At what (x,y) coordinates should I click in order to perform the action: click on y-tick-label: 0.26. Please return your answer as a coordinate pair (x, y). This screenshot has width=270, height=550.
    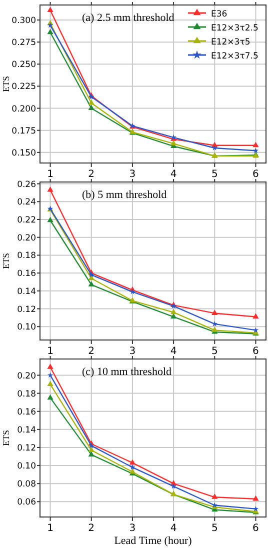
    Looking at the image, I should click on (26, 185).